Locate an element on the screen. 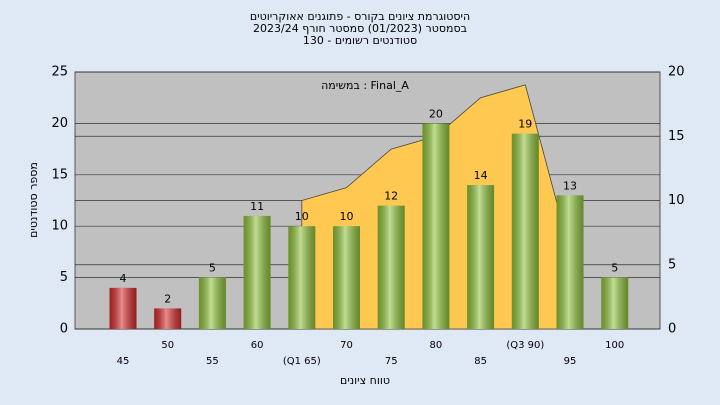 The height and width of the screenshot is (405, 720). x-tick-label: (Q1 65) is located at coordinates (302, 361).